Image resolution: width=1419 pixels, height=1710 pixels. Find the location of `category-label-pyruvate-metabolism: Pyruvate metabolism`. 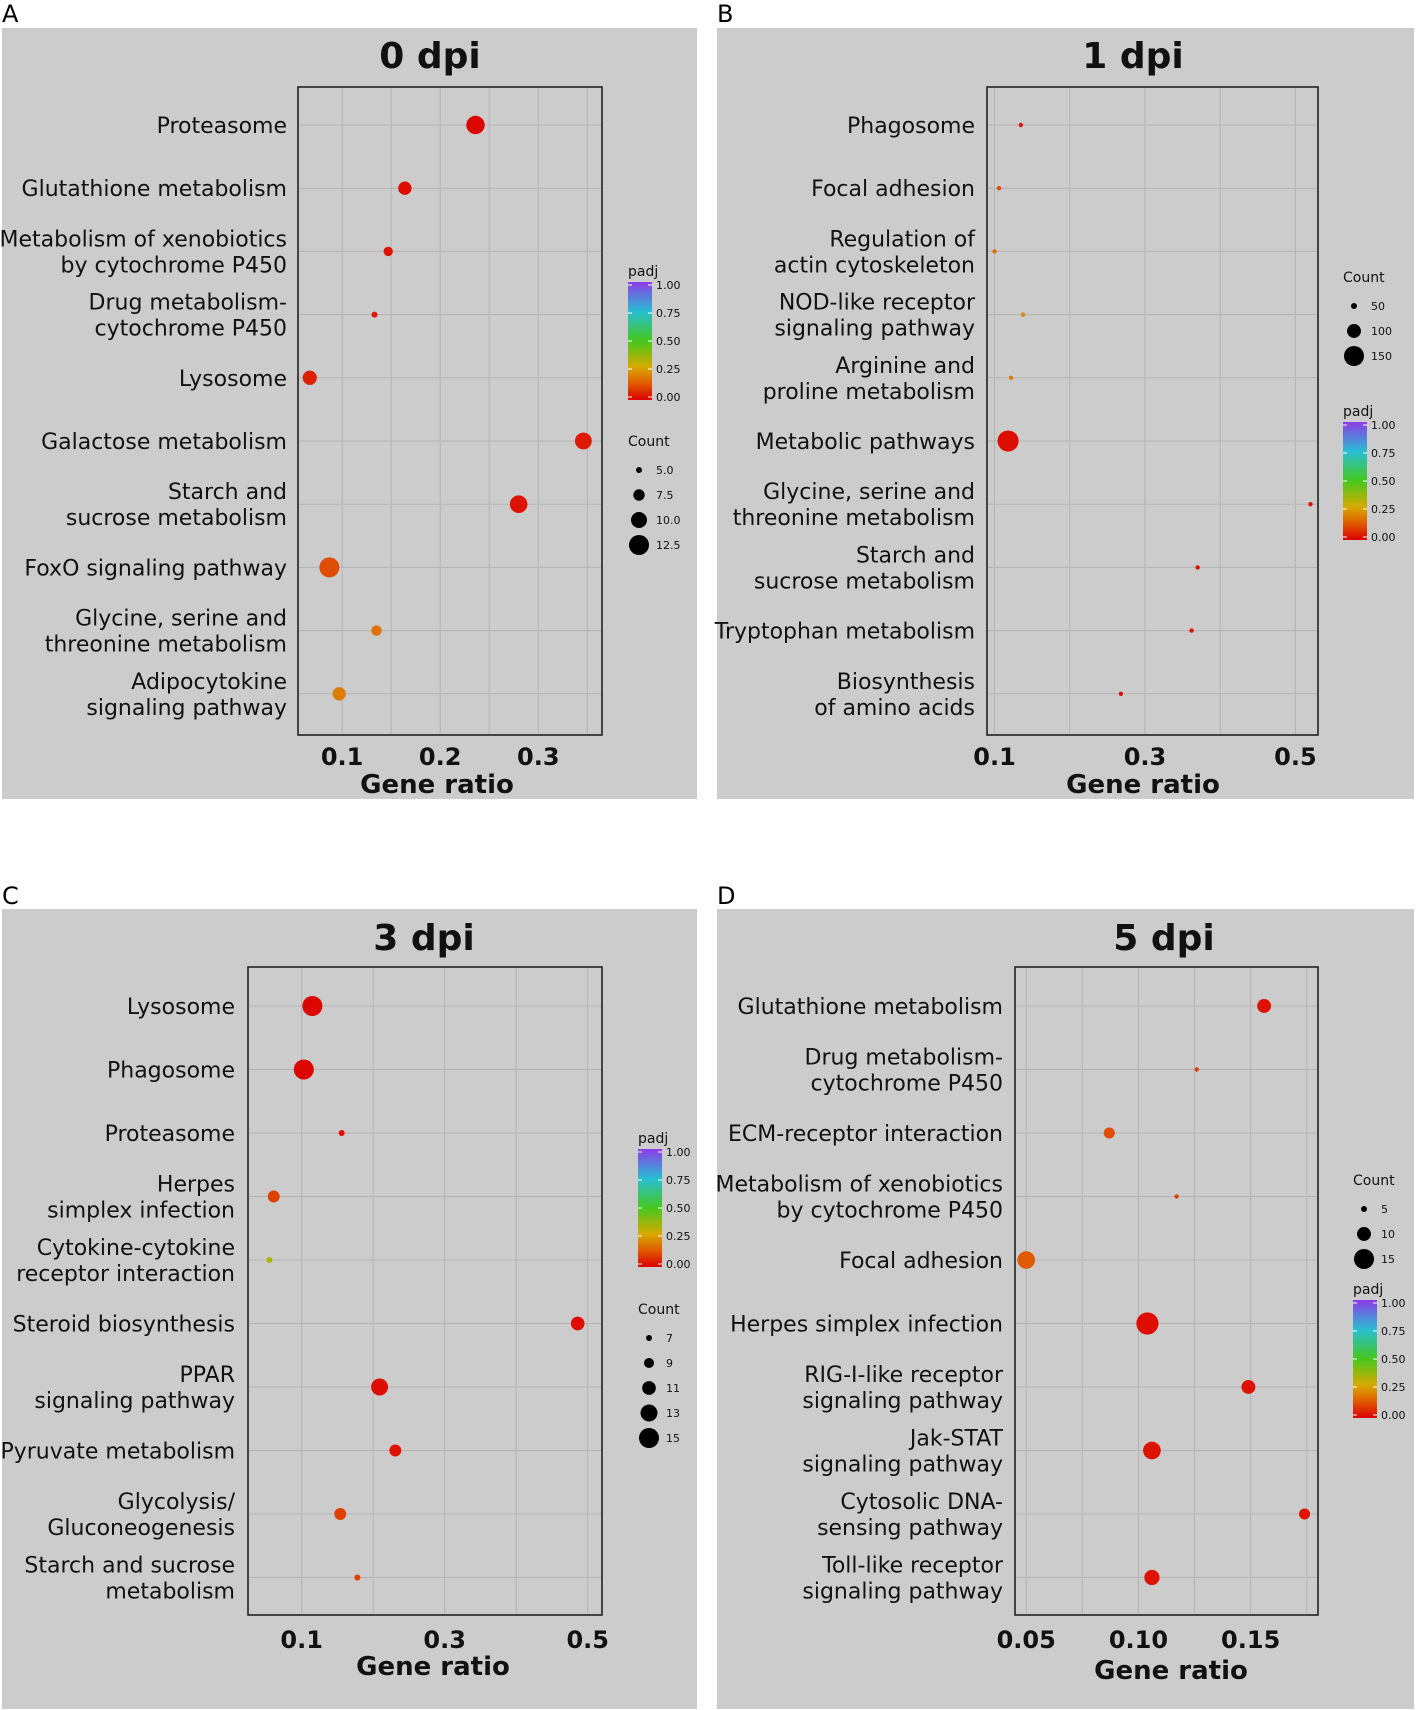

category-label-pyruvate-metabolism: Pyruvate metabolism is located at coordinates (117, 1452).